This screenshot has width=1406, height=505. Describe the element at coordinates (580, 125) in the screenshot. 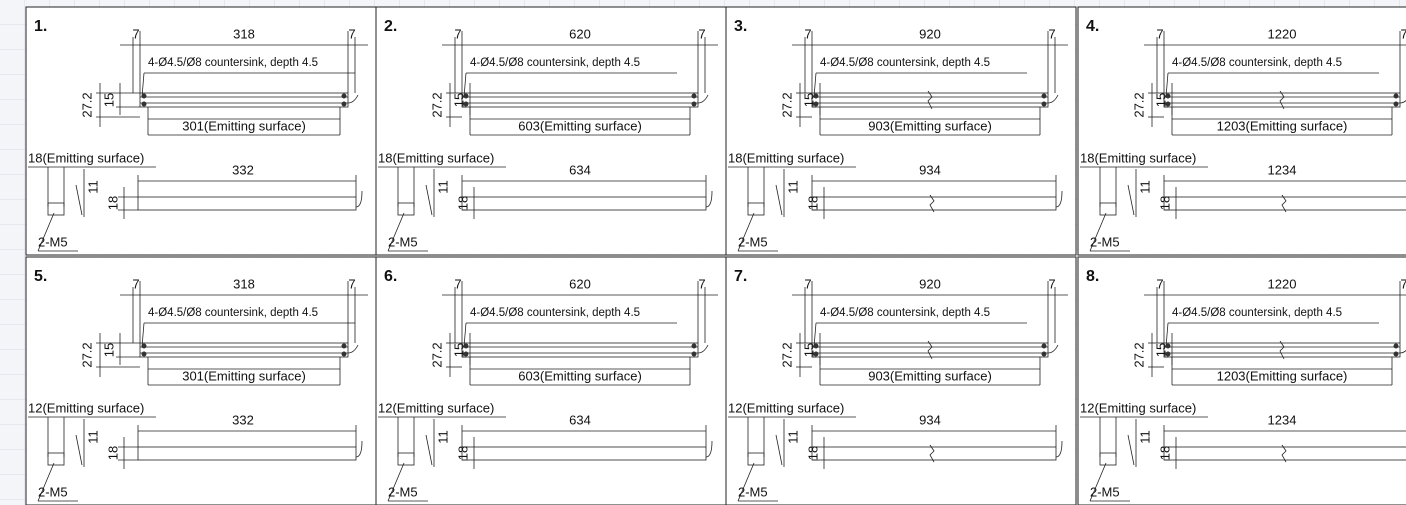

I see `emitting-length: 603(Emitting surface)` at that location.